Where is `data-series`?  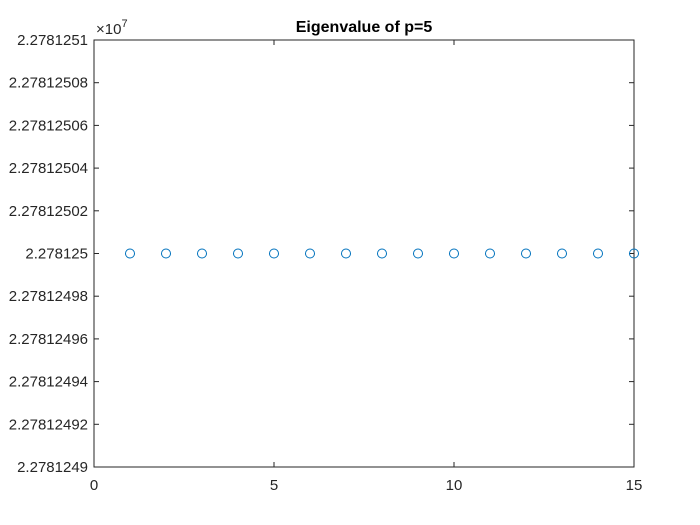 data-series is located at coordinates (382, 253).